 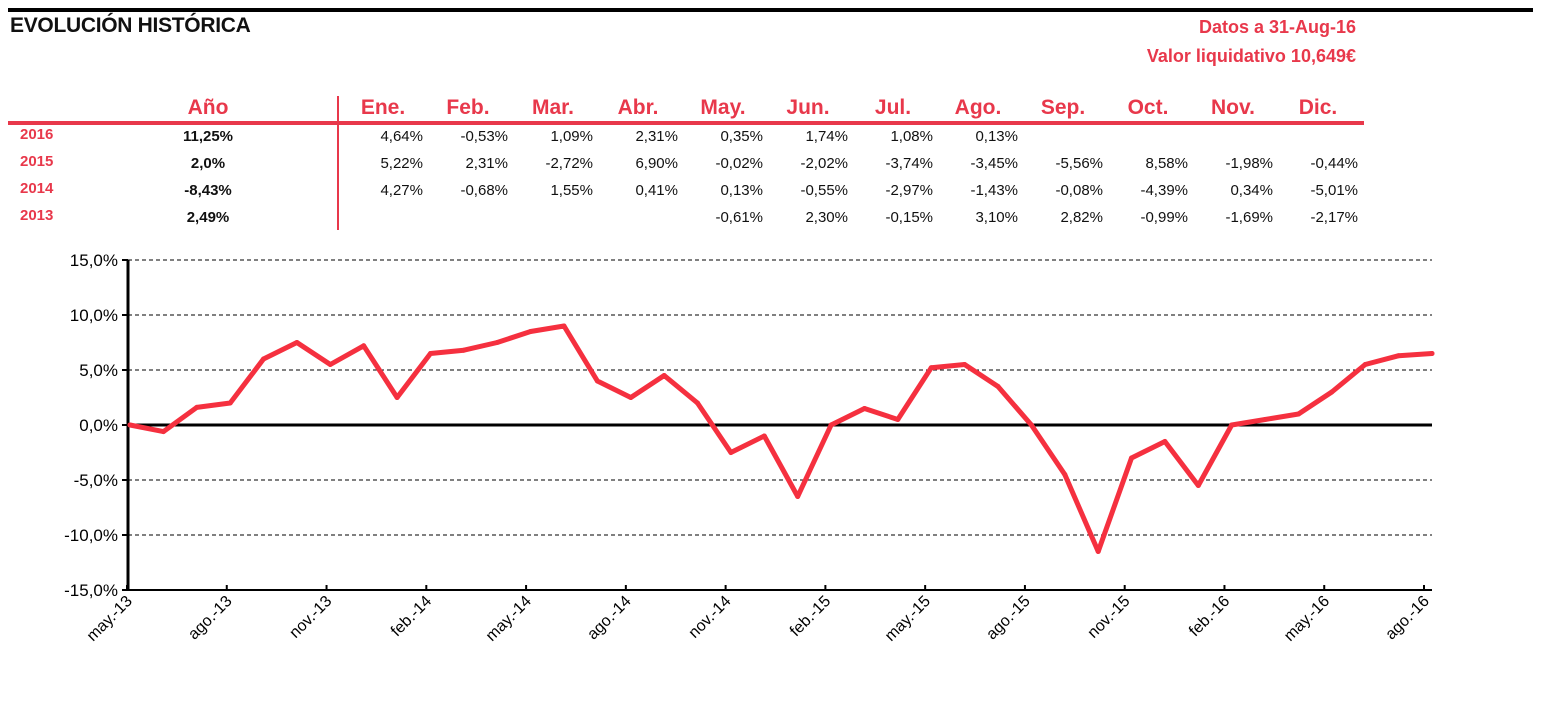 I want to click on month-header: Mar., so click(x=553, y=107).